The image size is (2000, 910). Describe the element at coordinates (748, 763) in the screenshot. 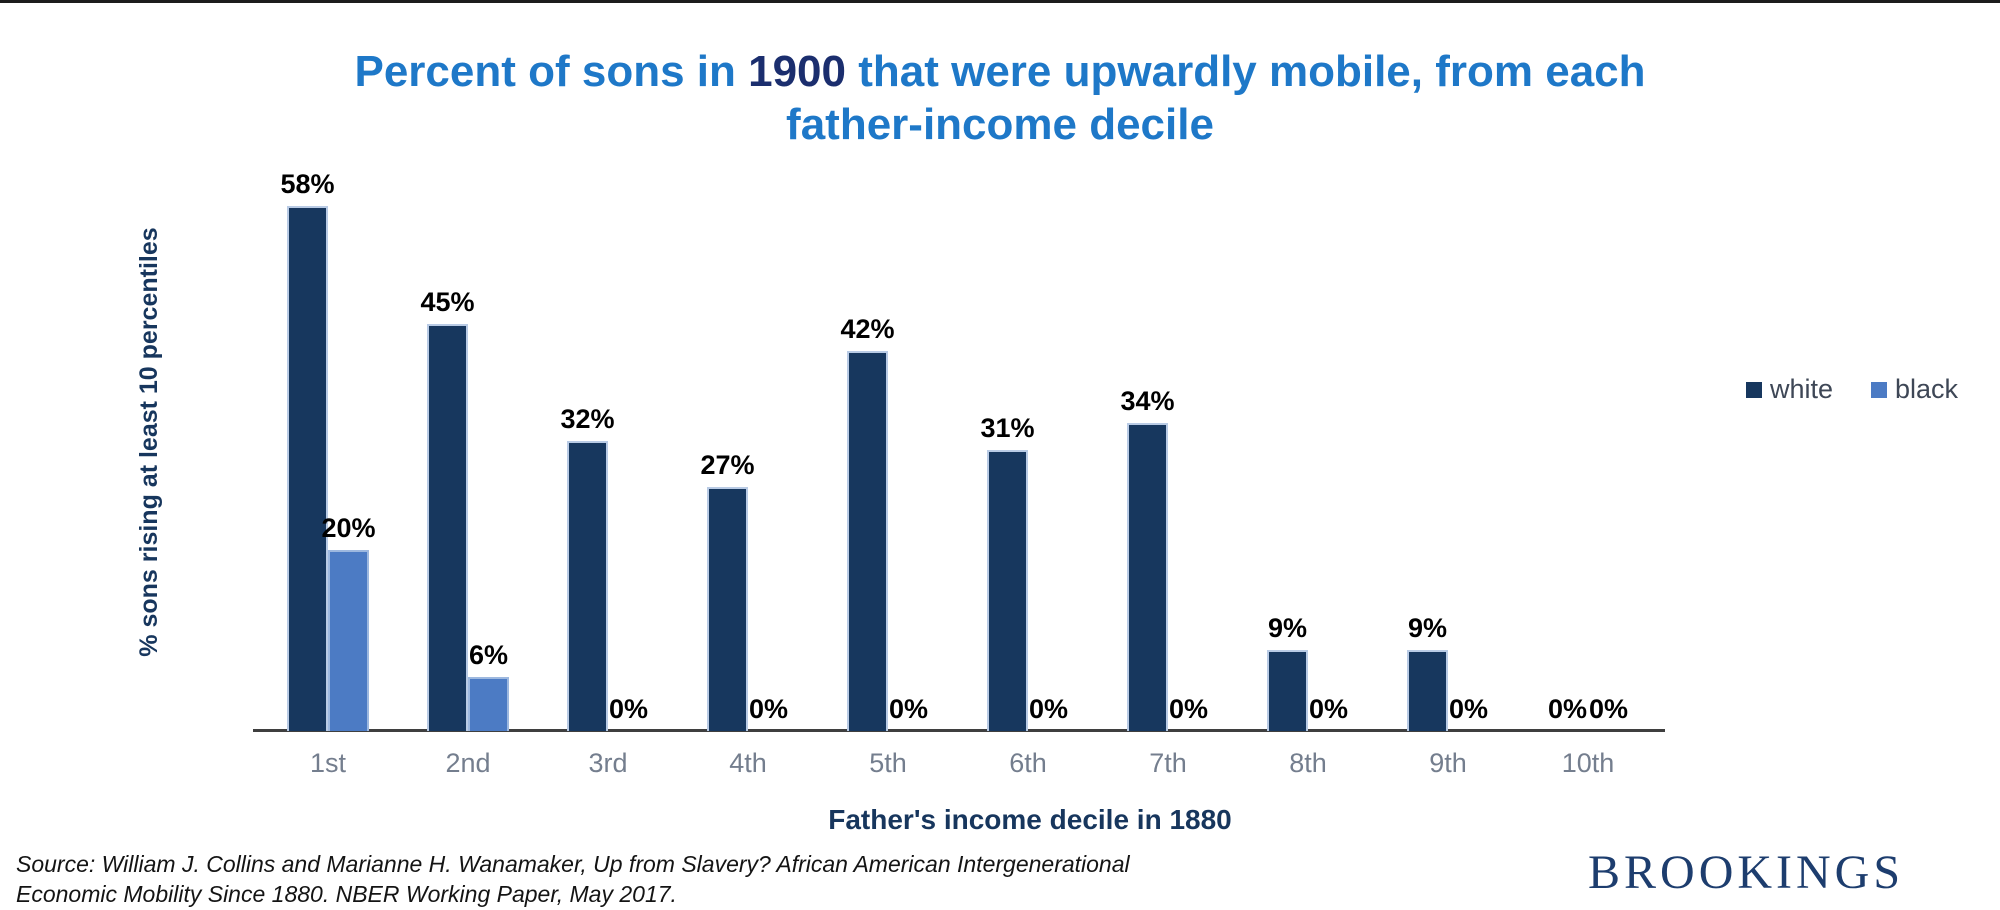

I see `category-label-4th: 4th` at that location.